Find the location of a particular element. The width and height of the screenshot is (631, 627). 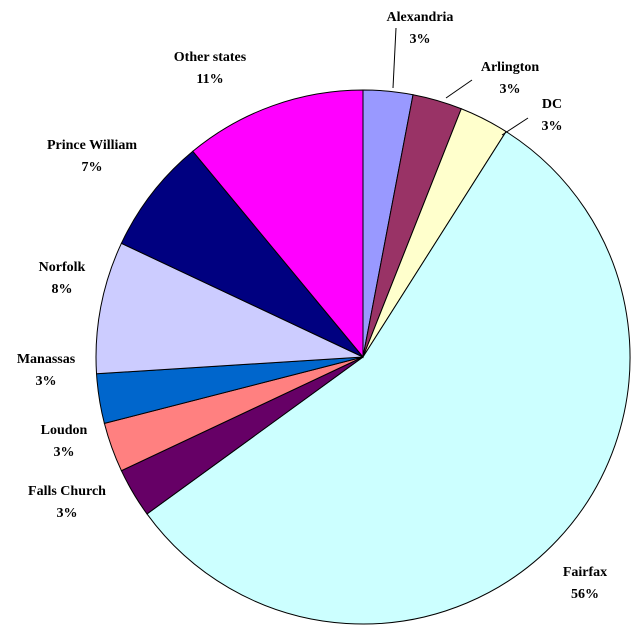

slice-label: Loudon is located at coordinates (64, 430).